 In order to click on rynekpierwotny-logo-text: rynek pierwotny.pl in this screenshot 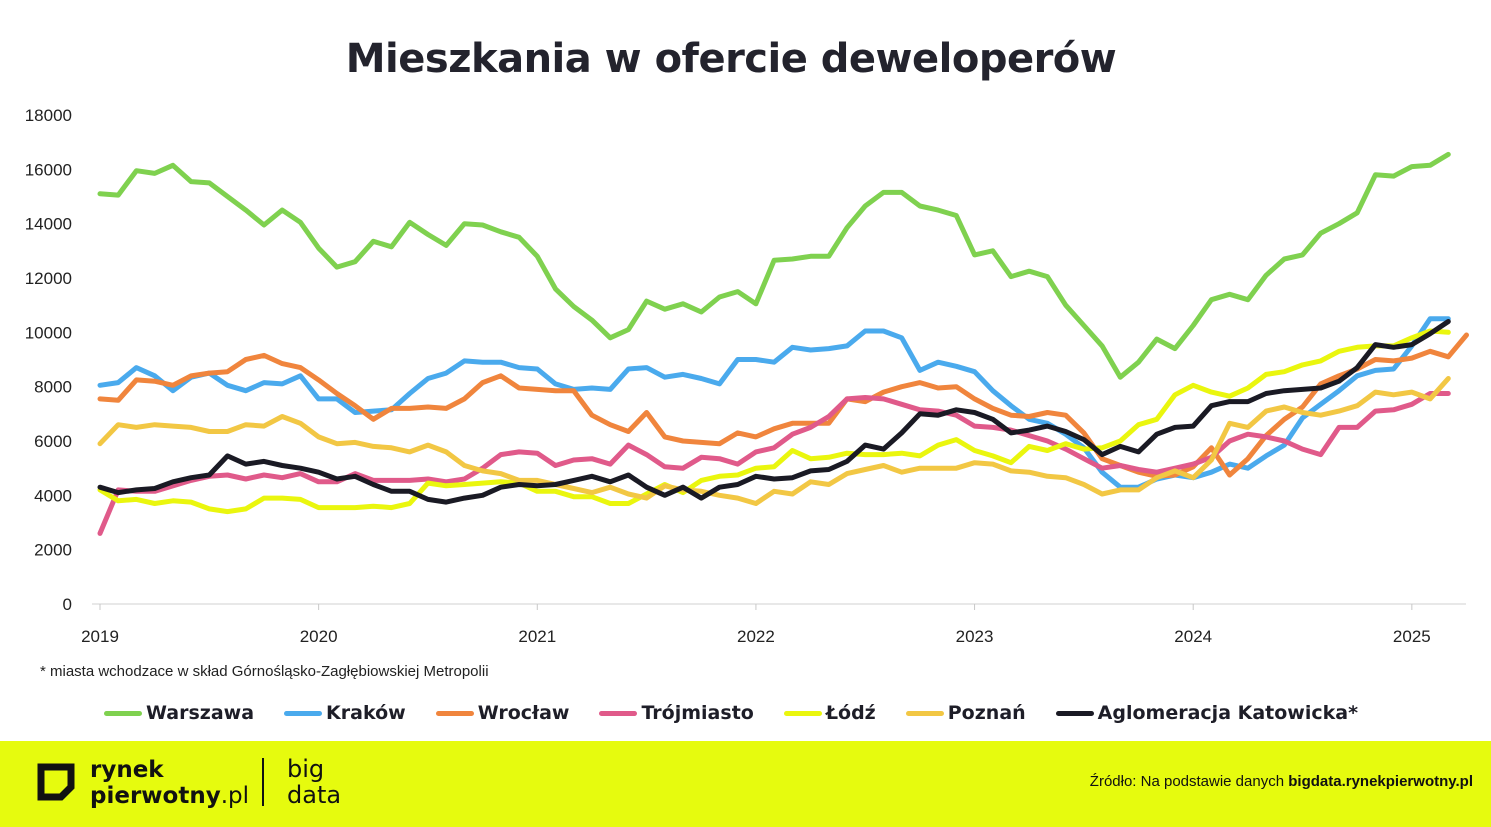, I will do `click(169, 783)`.